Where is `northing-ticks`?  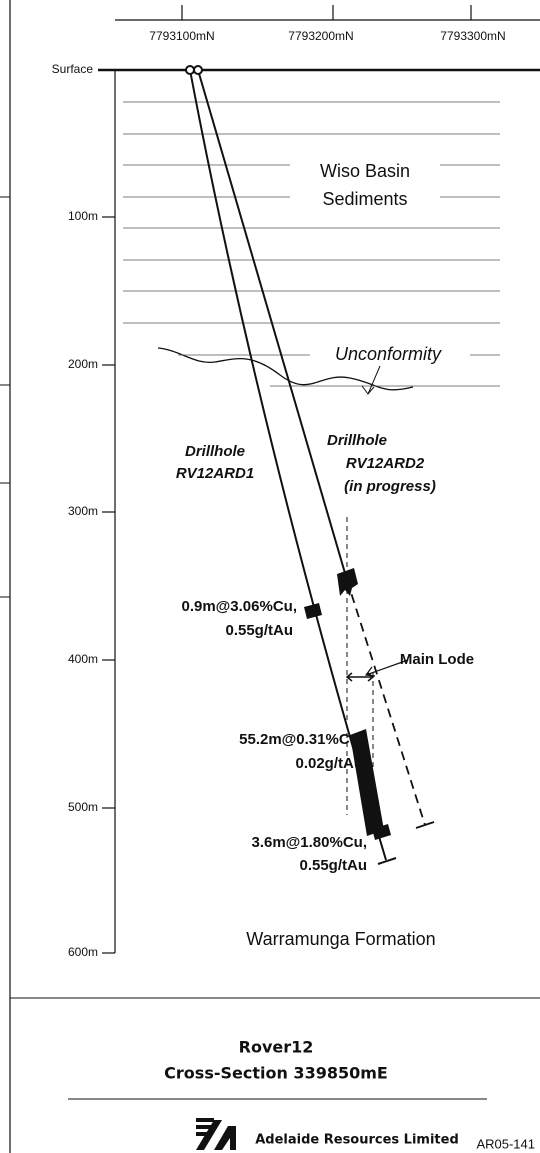
northing-ticks is located at coordinates (327, 13).